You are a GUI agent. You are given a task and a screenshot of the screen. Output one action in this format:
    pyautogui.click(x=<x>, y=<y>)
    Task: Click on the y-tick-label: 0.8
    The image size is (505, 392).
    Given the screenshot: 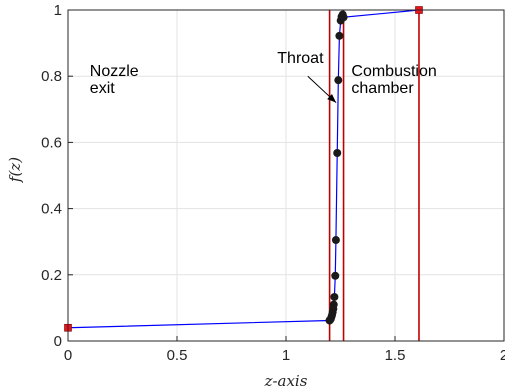 What is the action you would take?
    pyautogui.click(x=51, y=76)
    